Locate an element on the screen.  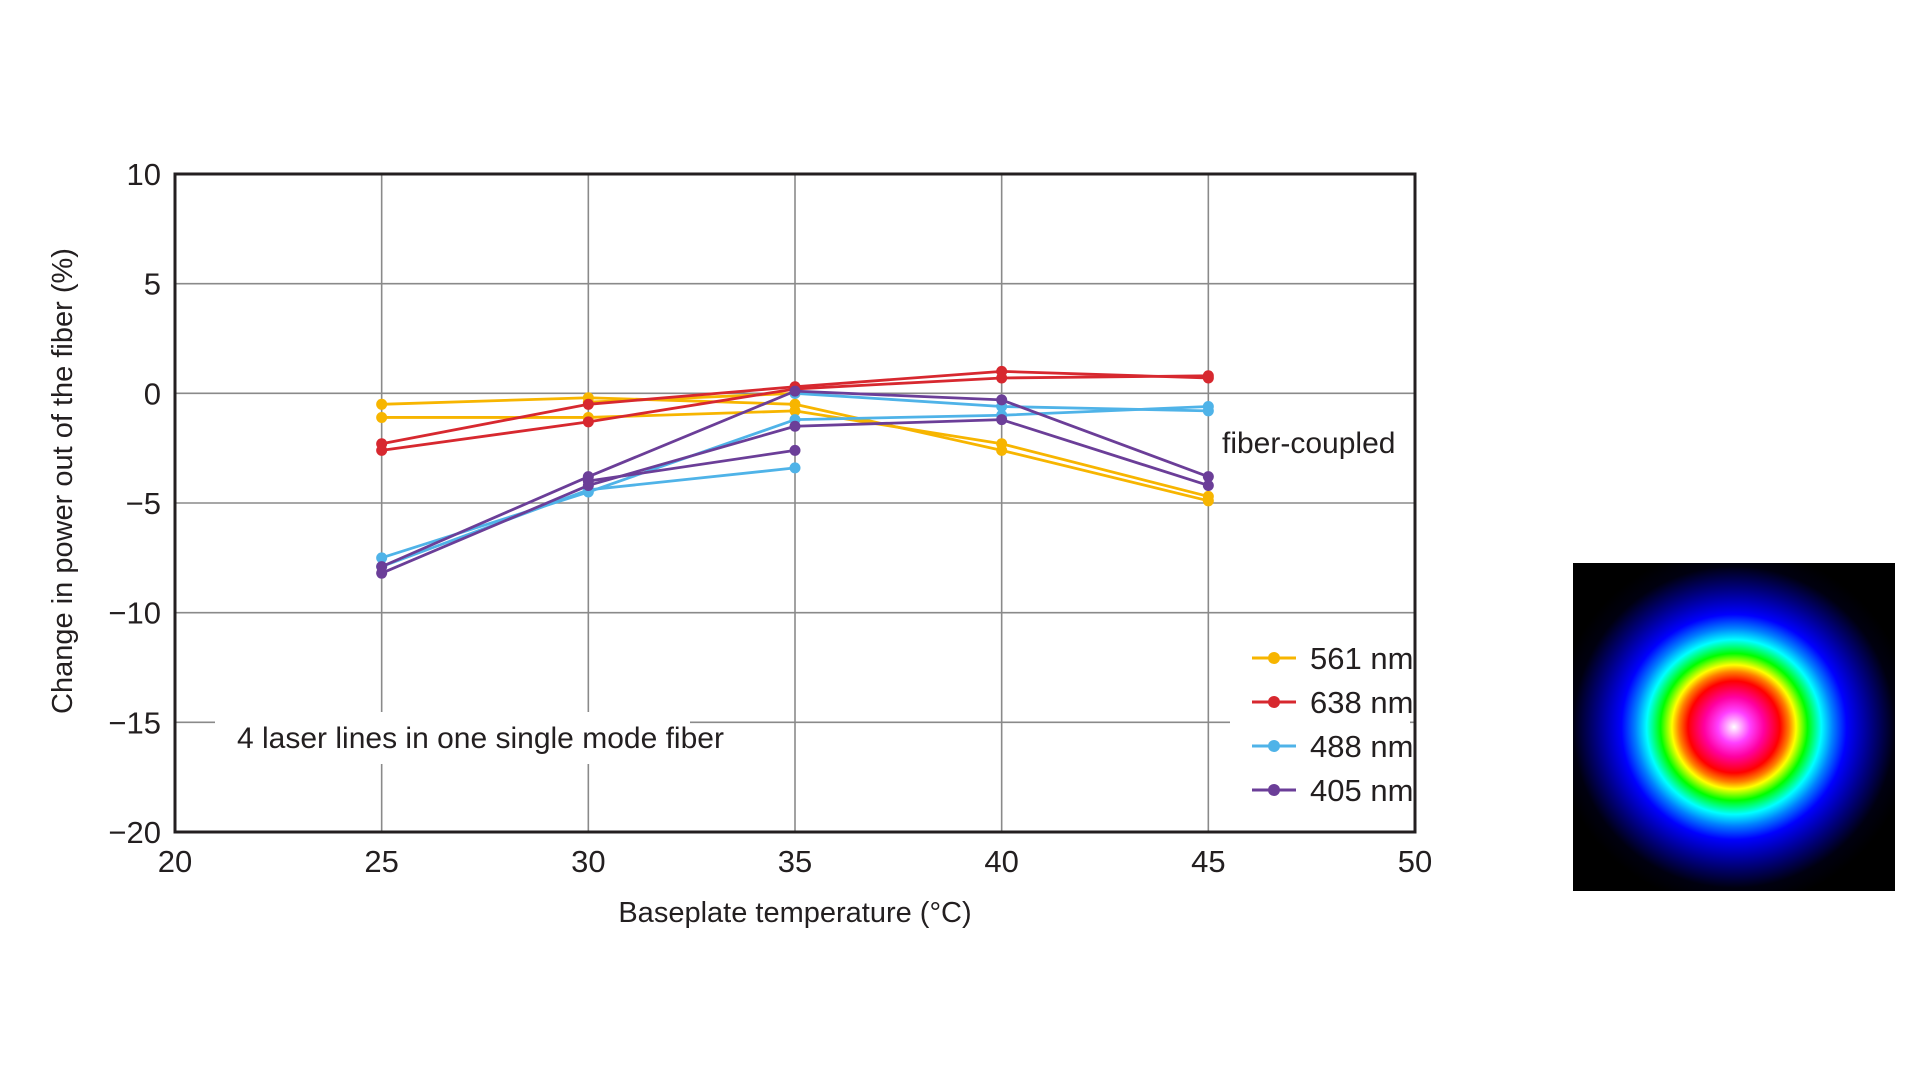
x-tick-label: 45 is located at coordinates (1208, 861).